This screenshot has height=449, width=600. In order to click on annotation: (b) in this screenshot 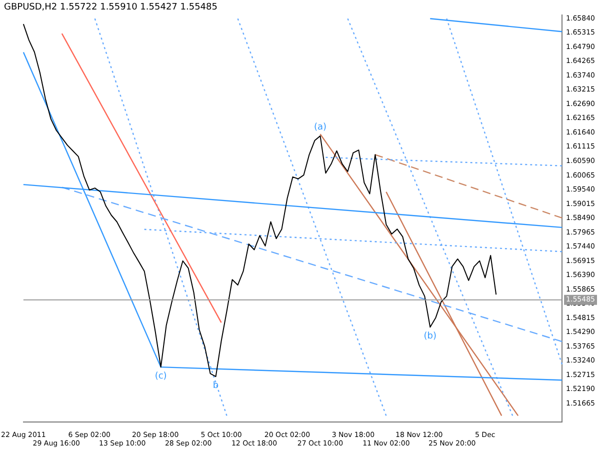, I will do `click(430, 336)`.